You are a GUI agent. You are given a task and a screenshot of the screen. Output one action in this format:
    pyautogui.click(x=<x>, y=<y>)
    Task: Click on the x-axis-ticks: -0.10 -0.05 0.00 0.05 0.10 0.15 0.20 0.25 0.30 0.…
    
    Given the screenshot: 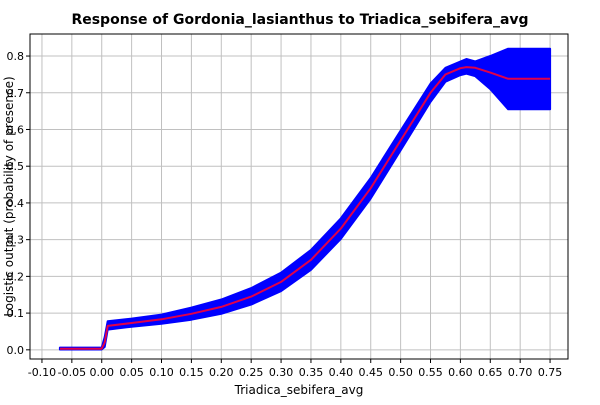 What is the action you would take?
    pyautogui.click(x=295, y=369)
    